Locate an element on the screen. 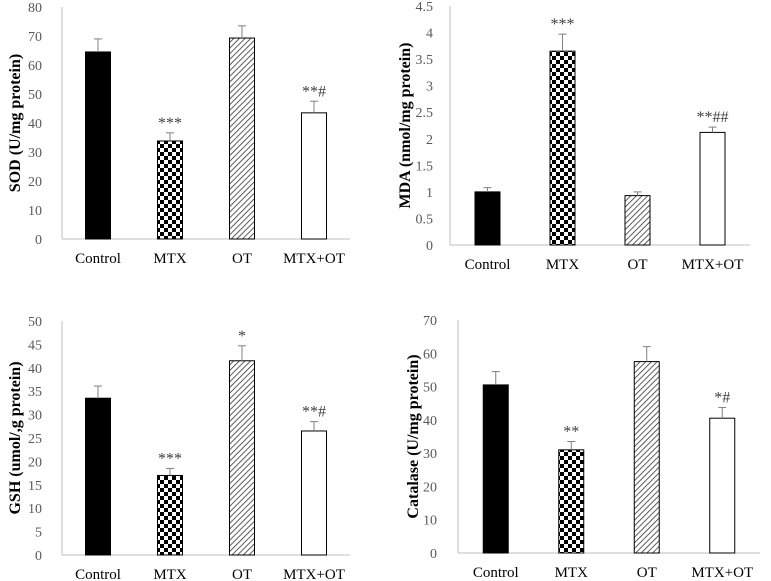  y-tick-label: 35 is located at coordinates (35, 392).